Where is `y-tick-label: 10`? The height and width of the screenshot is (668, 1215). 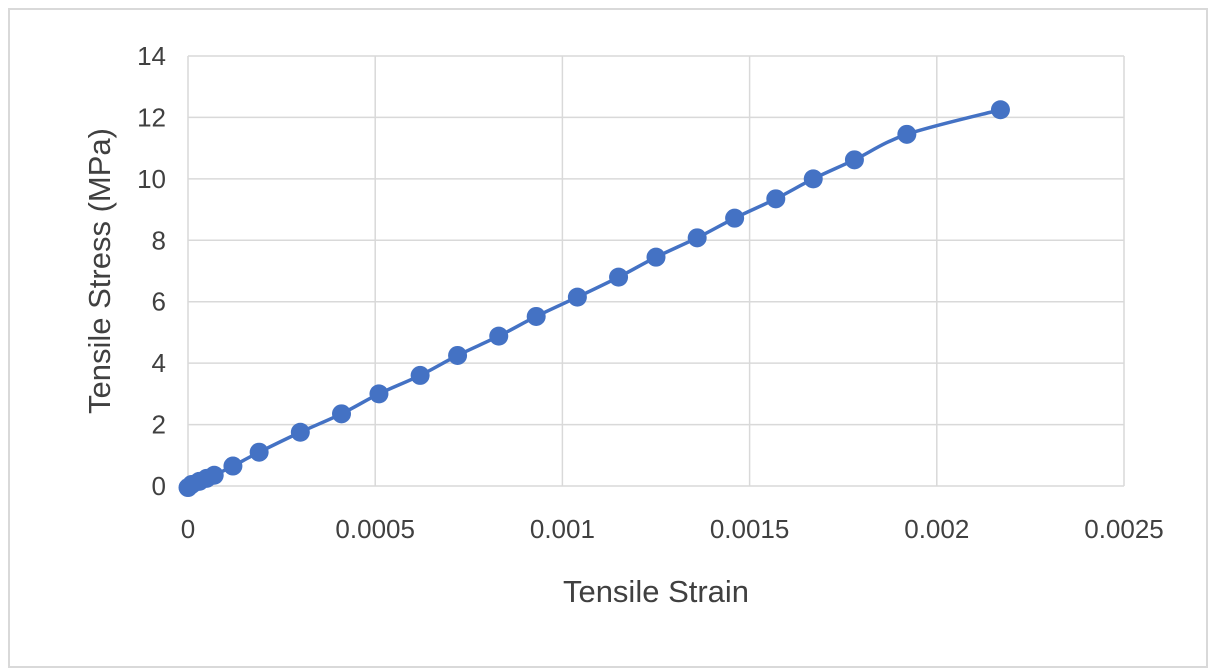 y-tick-label: 10 is located at coordinates (151, 179).